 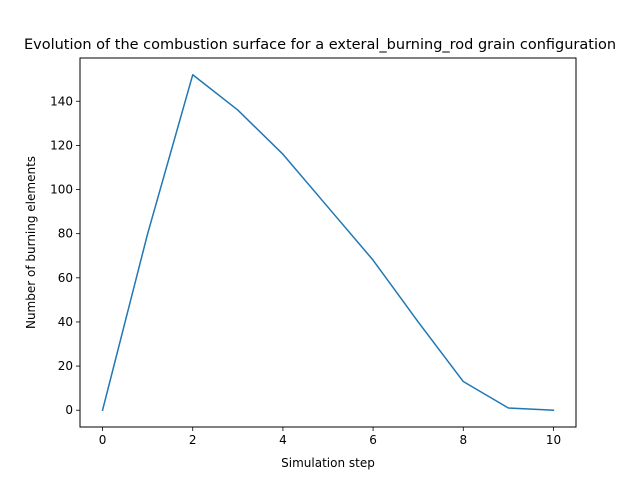 I want to click on y-tick-label: 0, so click(x=69, y=410).